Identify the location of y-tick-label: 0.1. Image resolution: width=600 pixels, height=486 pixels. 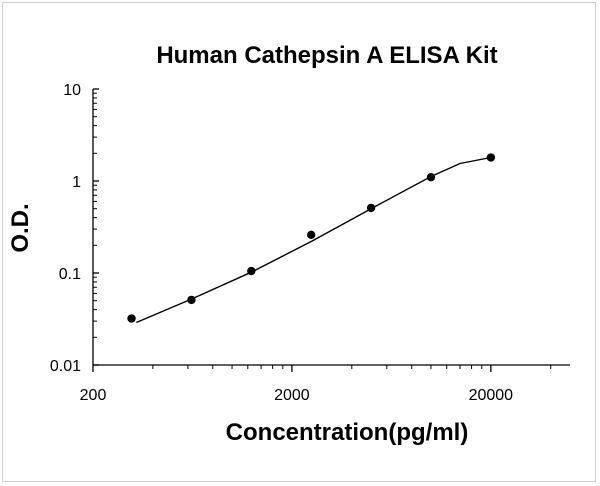
(70, 274).